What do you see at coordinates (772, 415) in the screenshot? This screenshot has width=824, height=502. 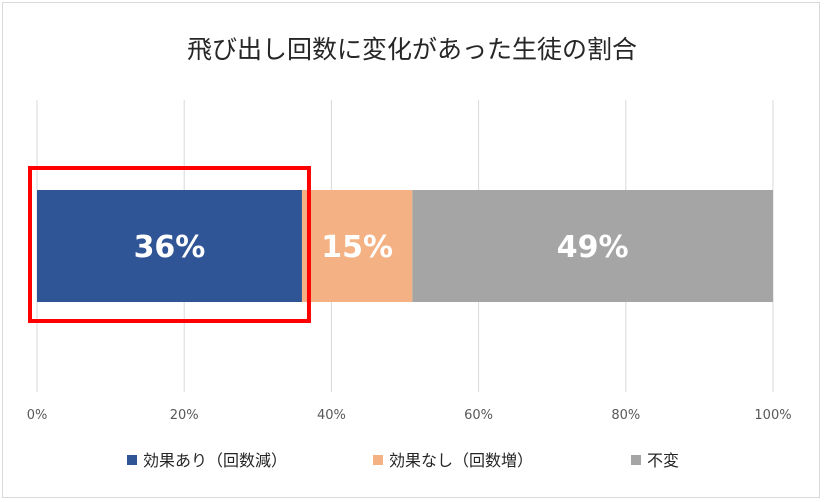 I see `x-tick-label: 100%` at bounding box center [772, 415].